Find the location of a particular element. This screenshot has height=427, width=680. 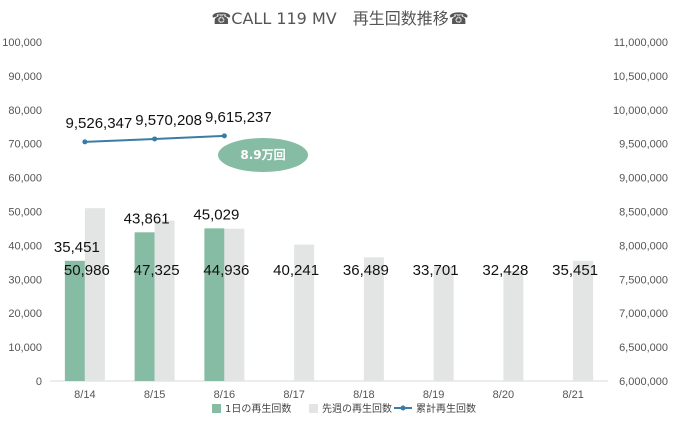

x-tick-label: 8/20 is located at coordinates (503, 395).